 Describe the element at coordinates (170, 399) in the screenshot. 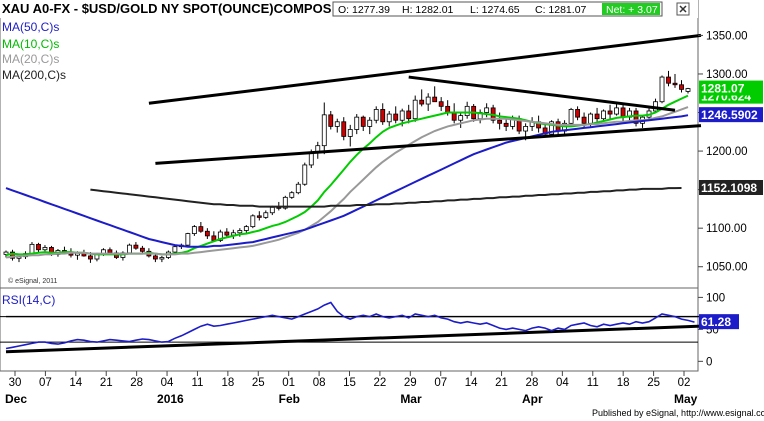

I see `month-label: 2016` at that location.